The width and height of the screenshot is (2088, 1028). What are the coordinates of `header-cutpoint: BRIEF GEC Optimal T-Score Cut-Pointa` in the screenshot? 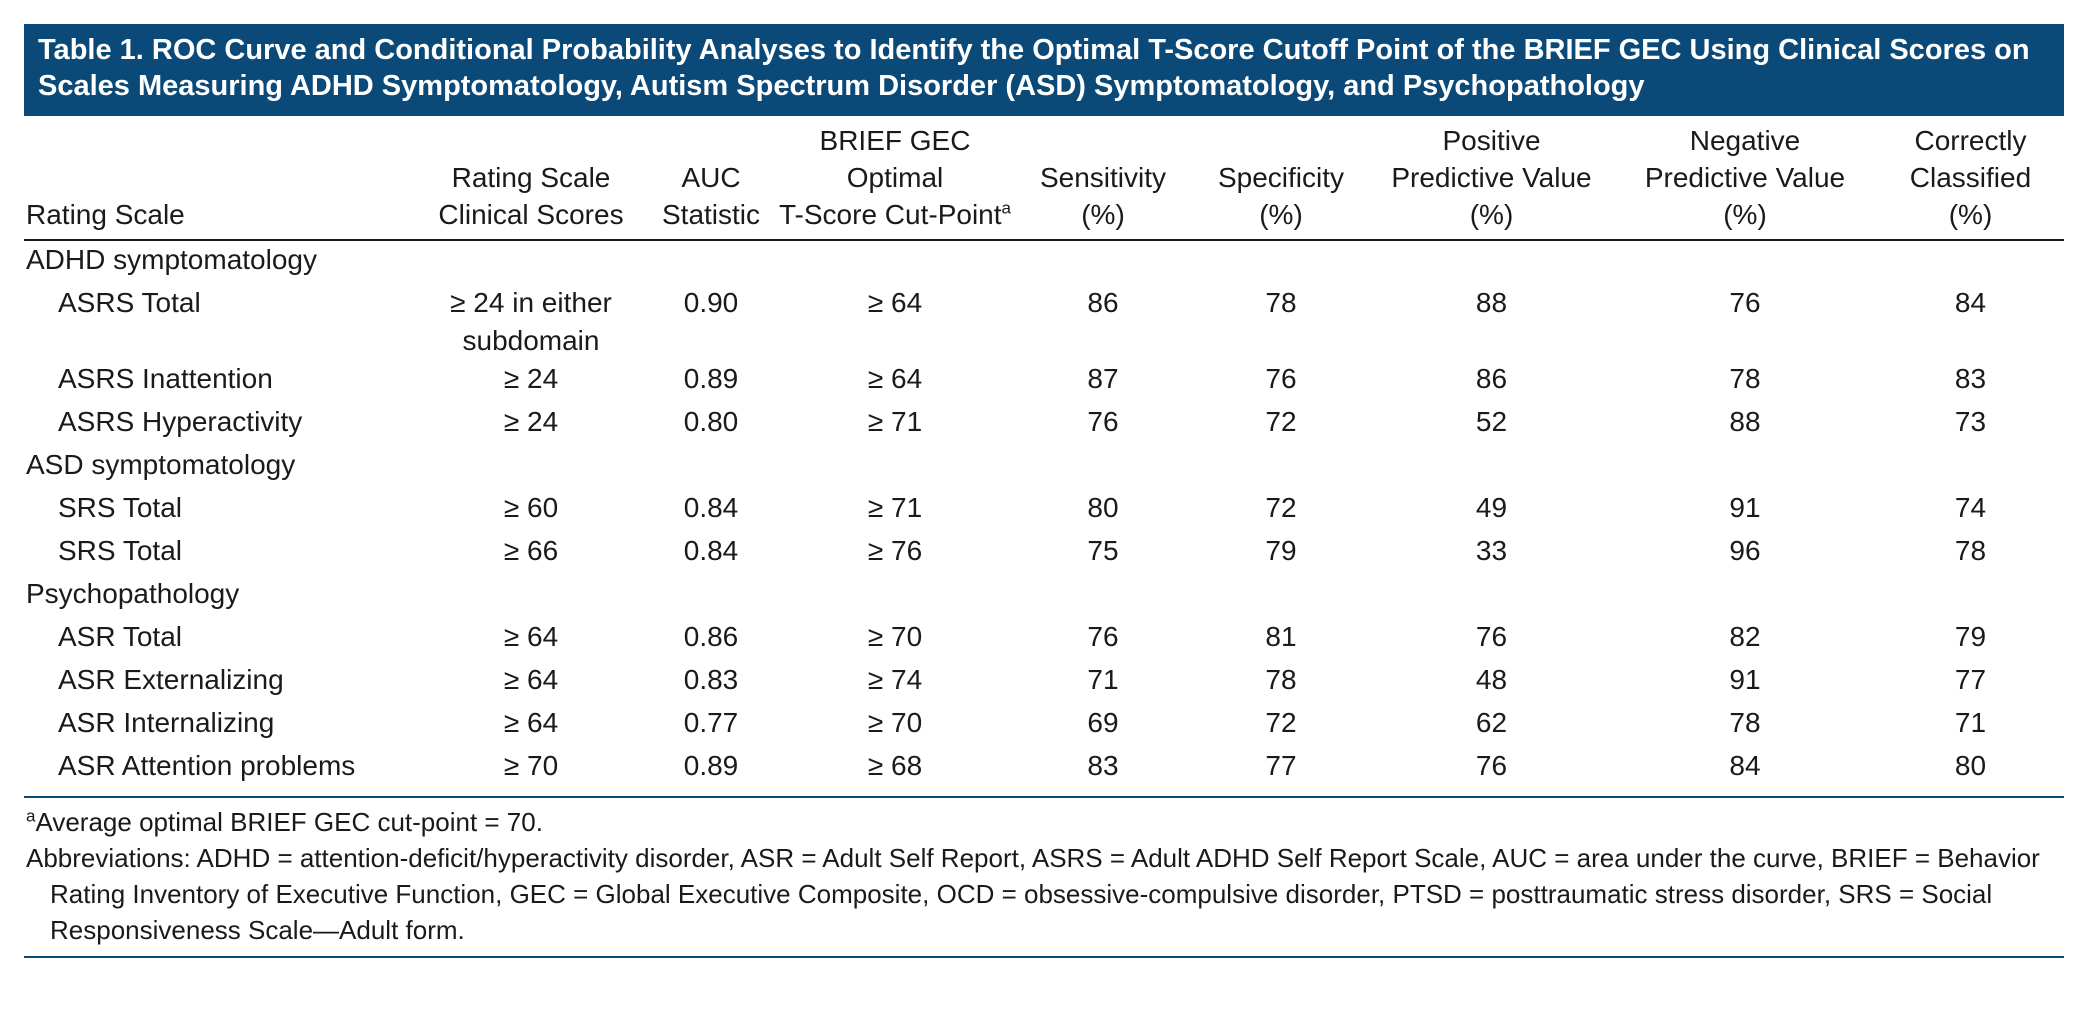 It's located at (895, 178).